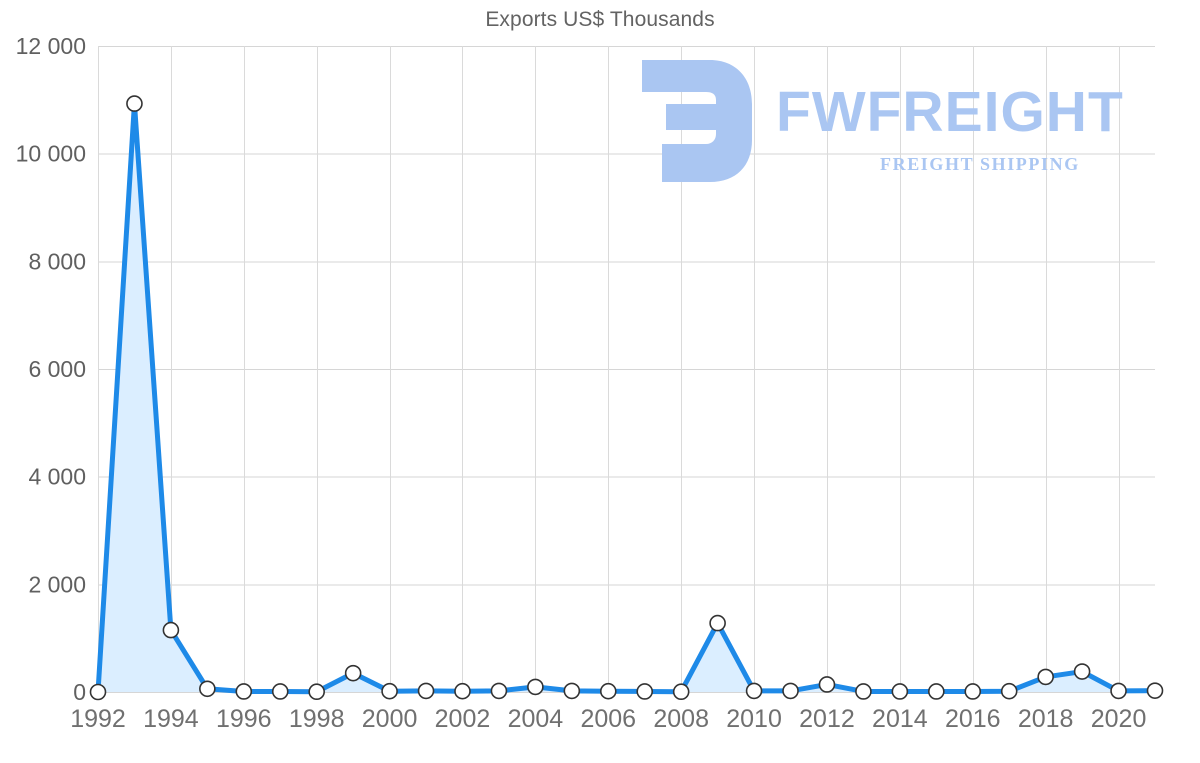 This screenshot has height=763, width=1200. What do you see at coordinates (600, 19) in the screenshot?
I see `chart-title: Exports US$ Thousands` at bounding box center [600, 19].